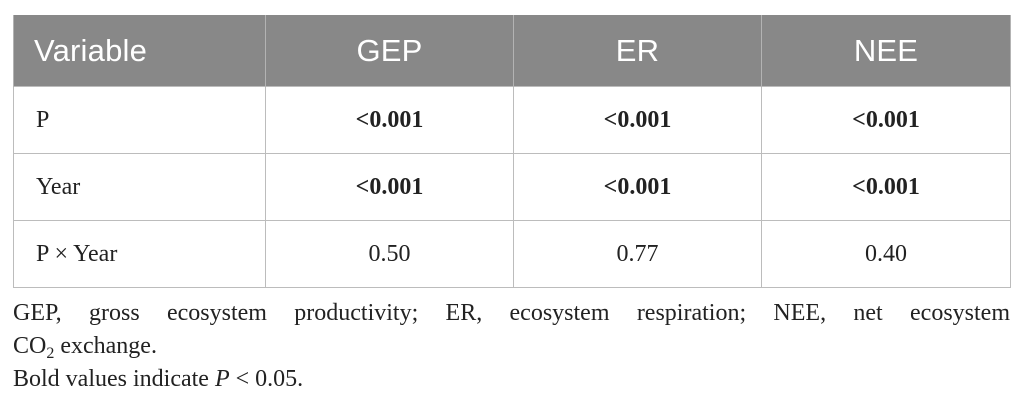 The width and height of the screenshot is (1026, 409). I want to click on cell-pxyear-nee: 0.40, so click(886, 254).